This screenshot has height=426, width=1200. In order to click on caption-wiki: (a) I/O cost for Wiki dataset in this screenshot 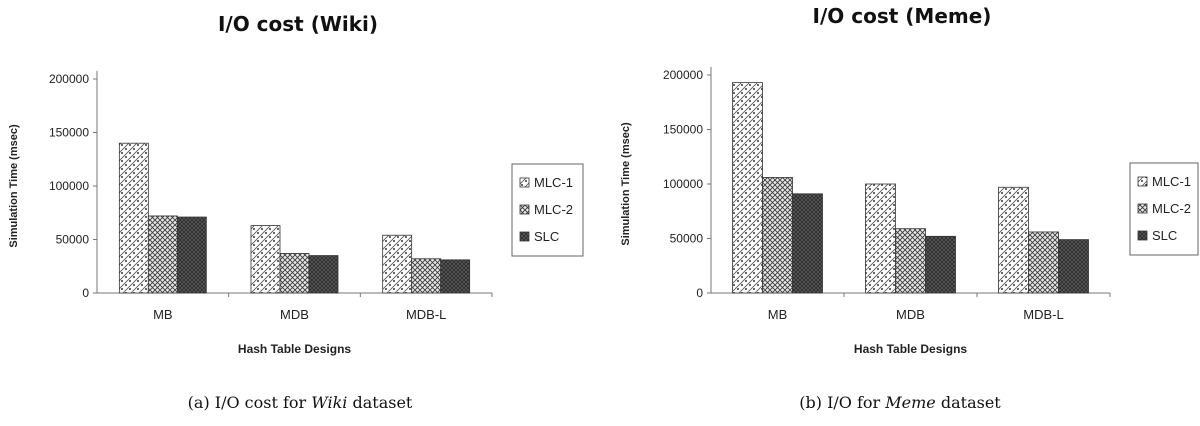, I will do `click(300, 402)`.